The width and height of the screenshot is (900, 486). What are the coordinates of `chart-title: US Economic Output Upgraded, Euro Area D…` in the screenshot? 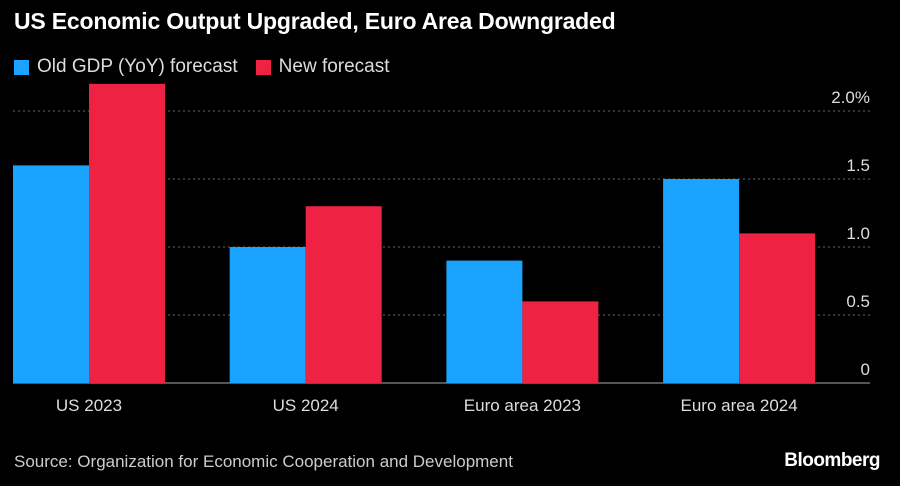 It's located at (315, 21).